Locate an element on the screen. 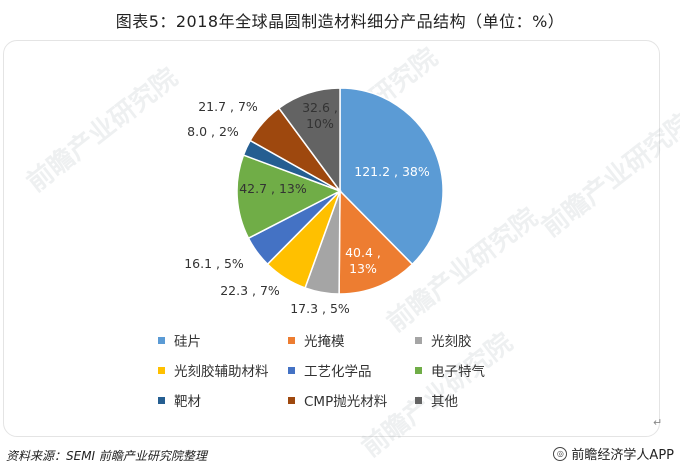 The image size is (680, 473). return-mark: ↵ is located at coordinates (658, 422).